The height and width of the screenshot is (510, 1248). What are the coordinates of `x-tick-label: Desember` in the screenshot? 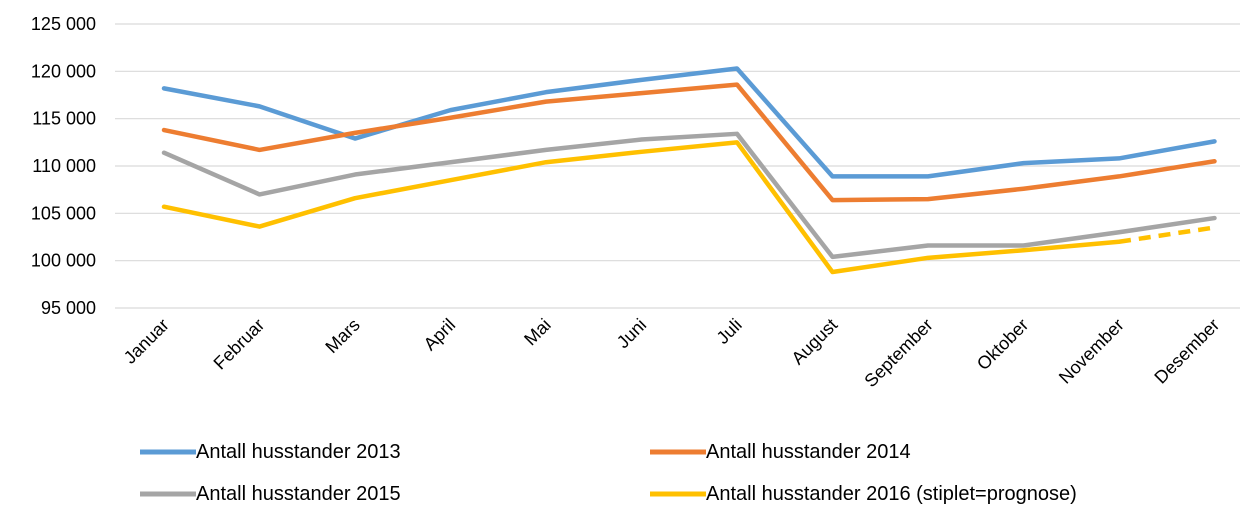 It's located at (1186, 351).